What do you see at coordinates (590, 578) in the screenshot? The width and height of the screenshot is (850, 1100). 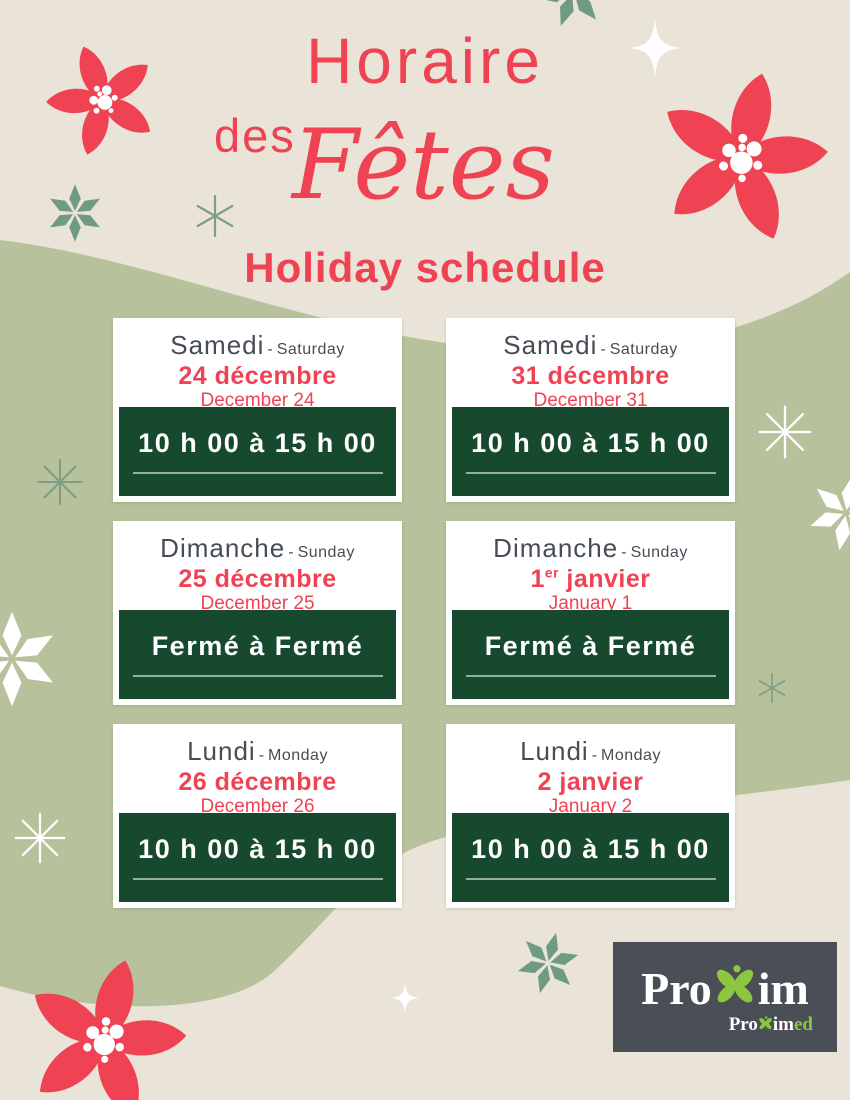 I see `date-fr: 1er janvier` at bounding box center [590, 578].